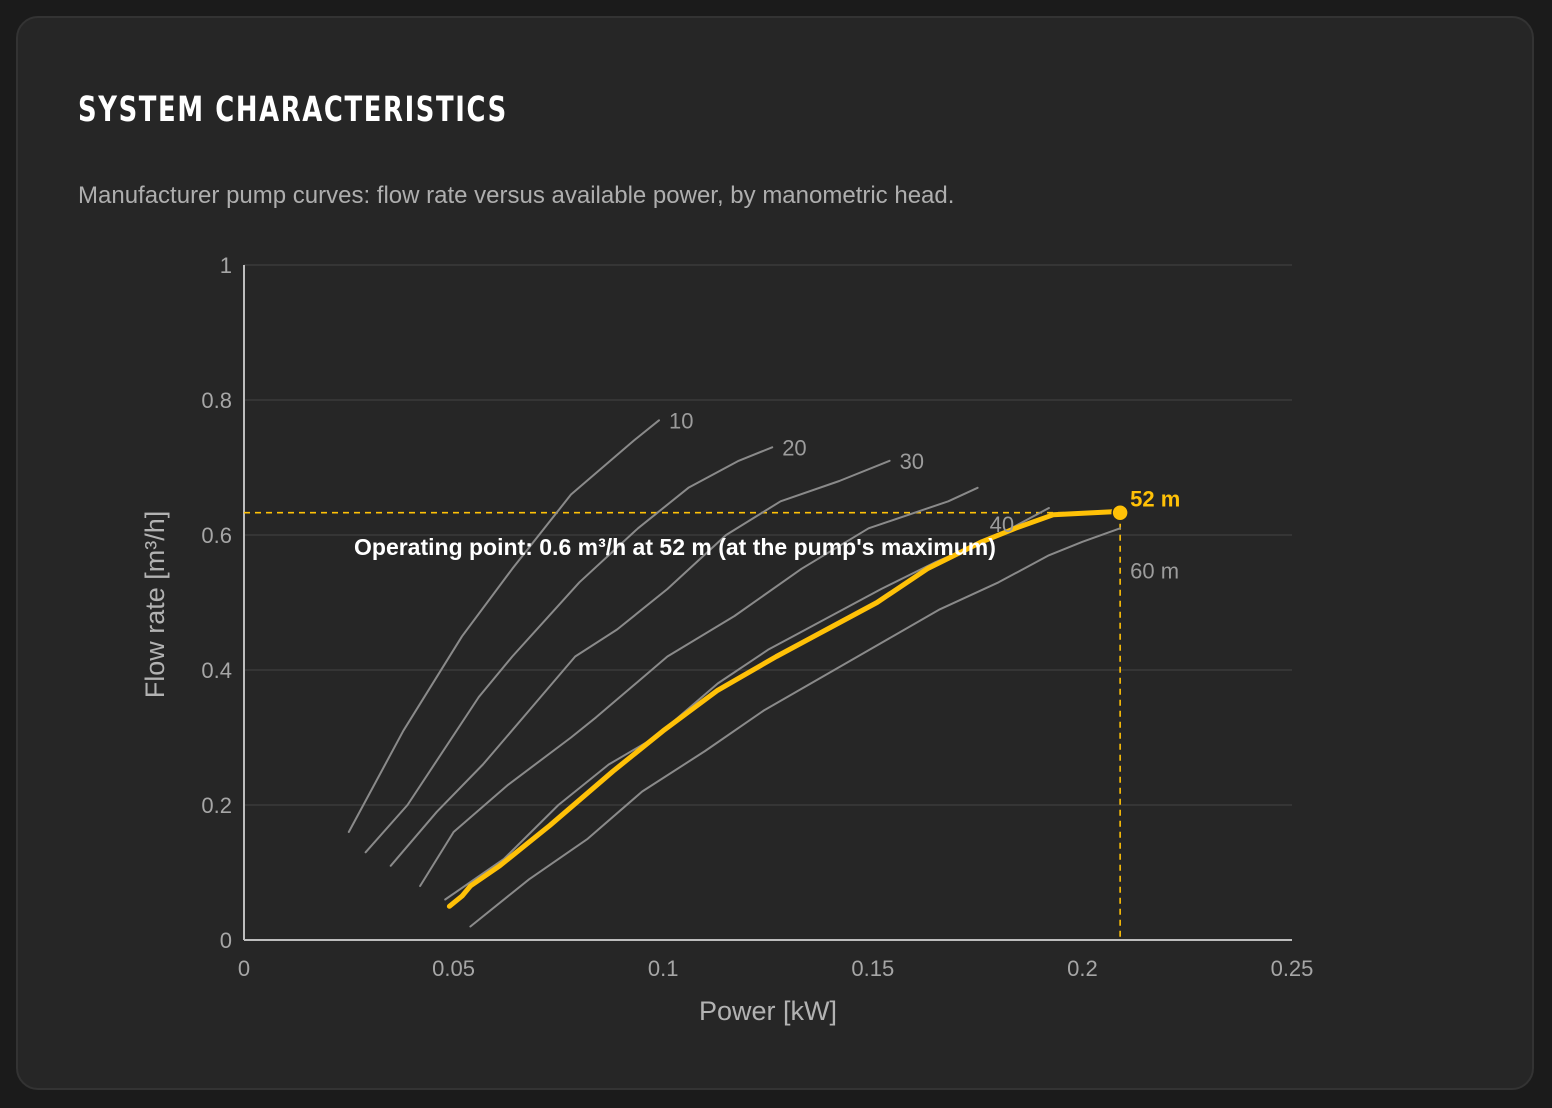 Image resolution: width=1552 pixels, height=1108 pixels. What do you see at coordinates (216, 535) in the screenshot?
I see `y-tick-label: 0.6` at bounding box center [216, 535].